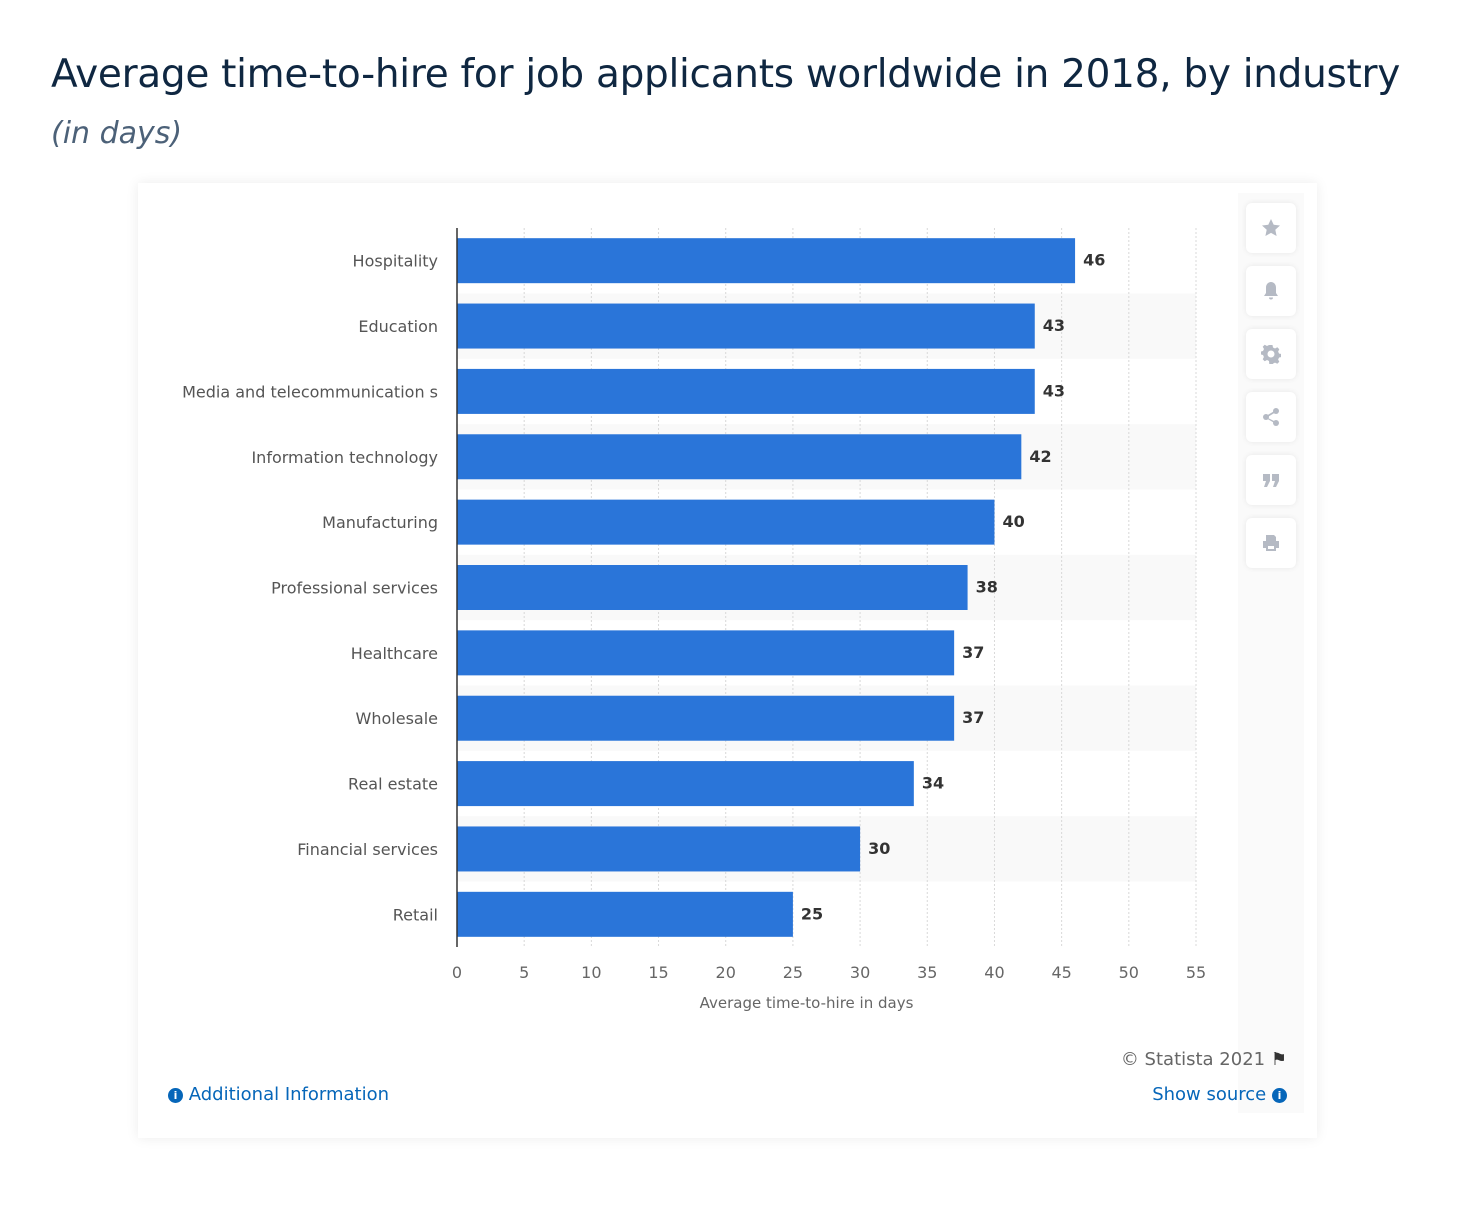  I want to click on y-tick-label: Professional services, so click(354, 588).